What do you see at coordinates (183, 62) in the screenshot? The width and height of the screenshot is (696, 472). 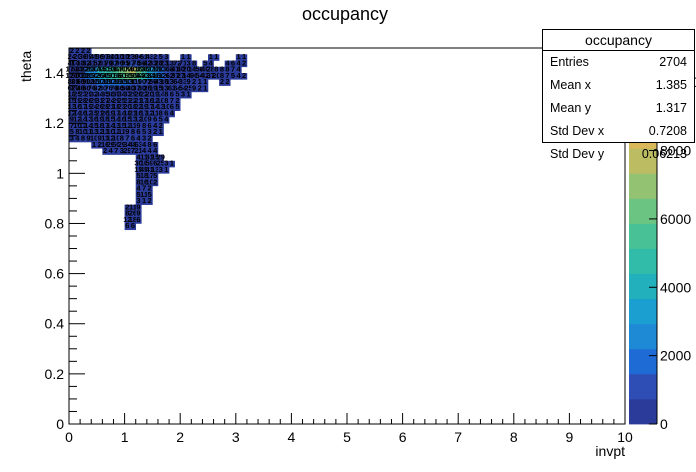 I see `bin-count-label: 71` at bounding box center [183, 62].